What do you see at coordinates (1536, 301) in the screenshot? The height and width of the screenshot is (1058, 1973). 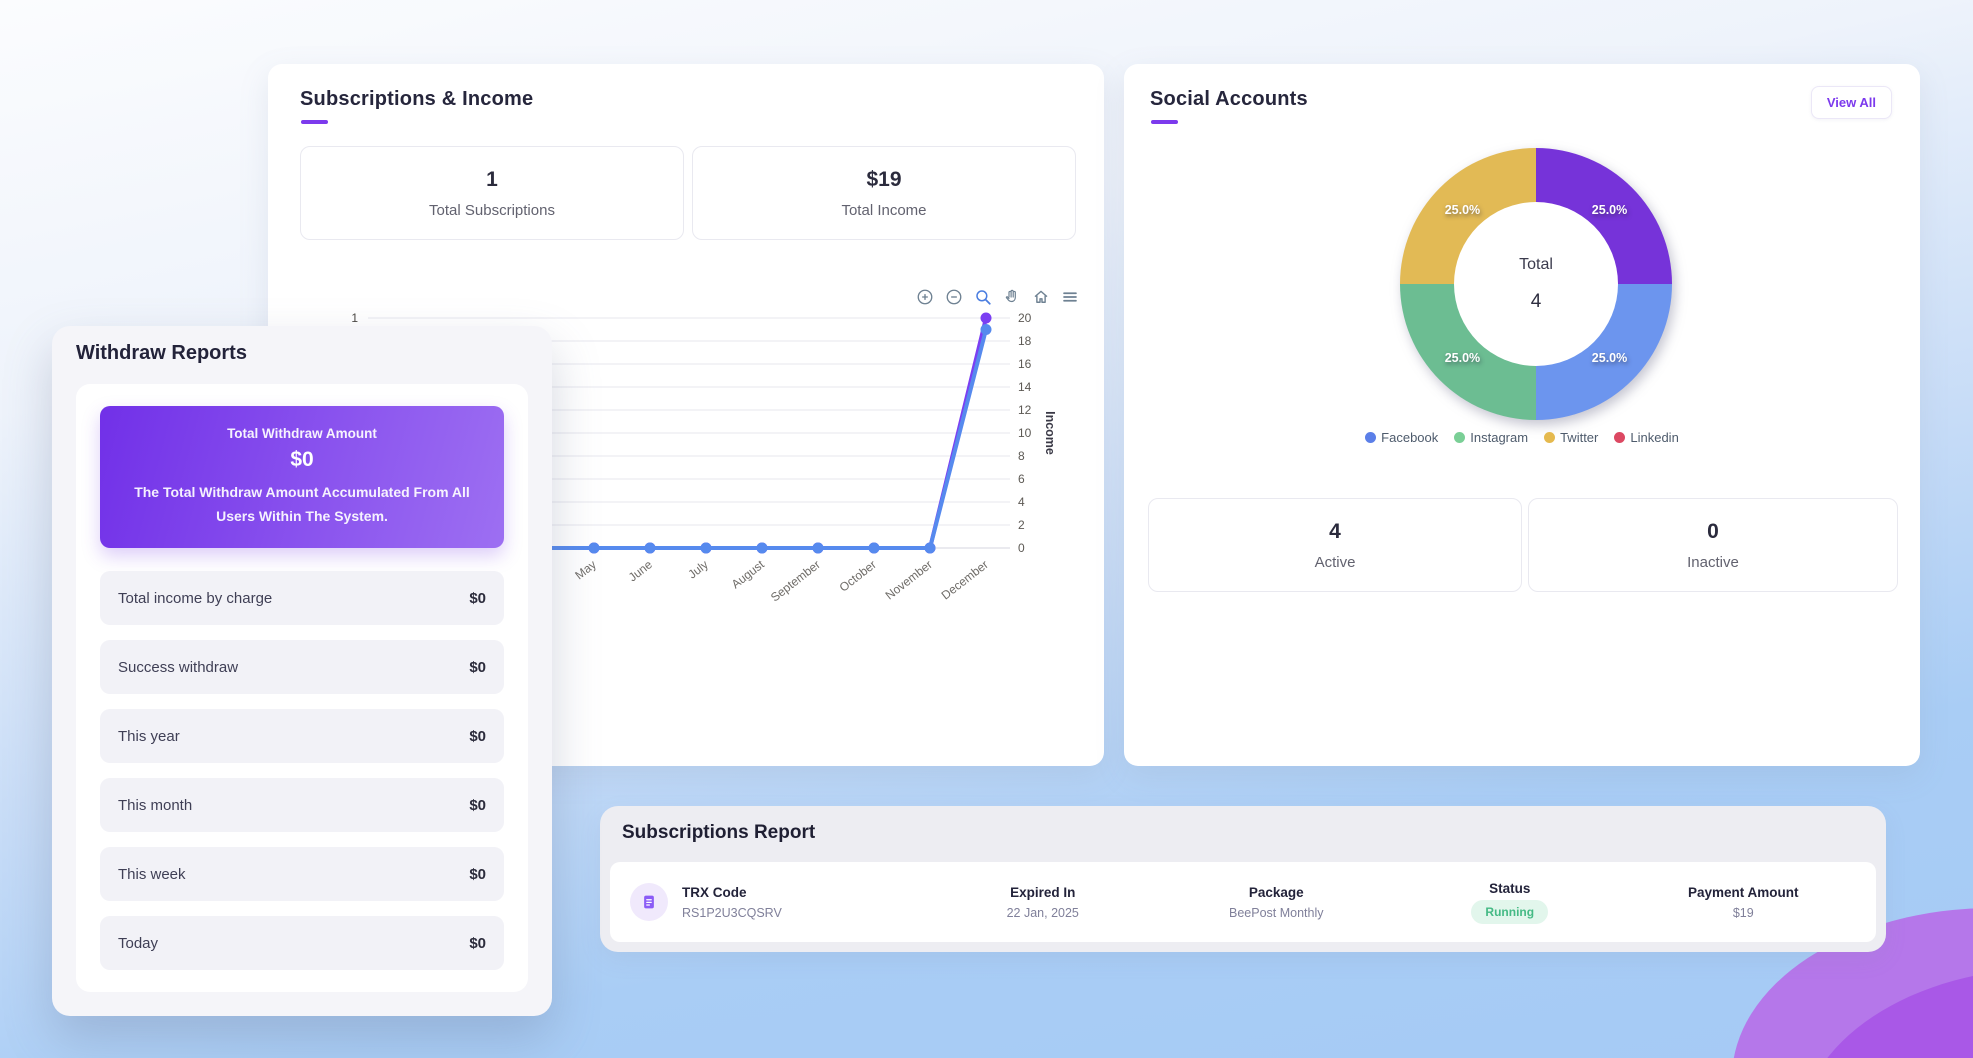 I see `donut-total-value: 4` at bounding box center [1536, 301].